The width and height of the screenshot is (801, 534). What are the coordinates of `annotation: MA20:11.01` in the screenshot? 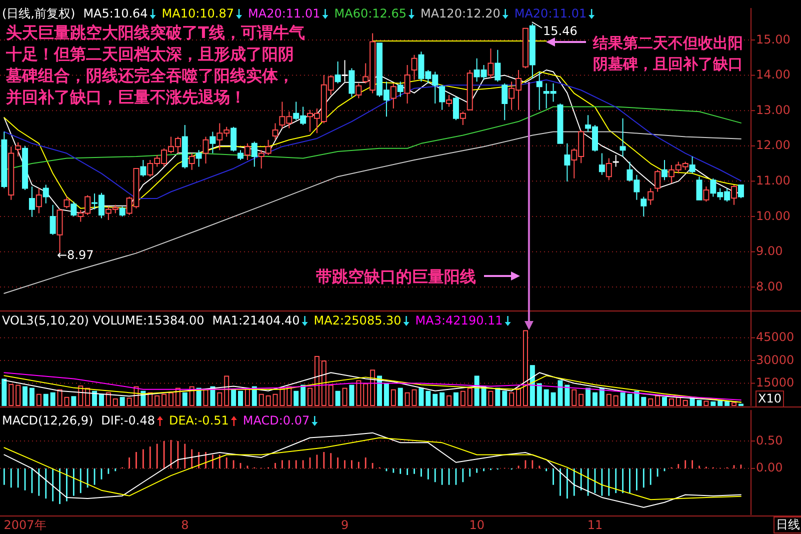 It's located at (284, 13).